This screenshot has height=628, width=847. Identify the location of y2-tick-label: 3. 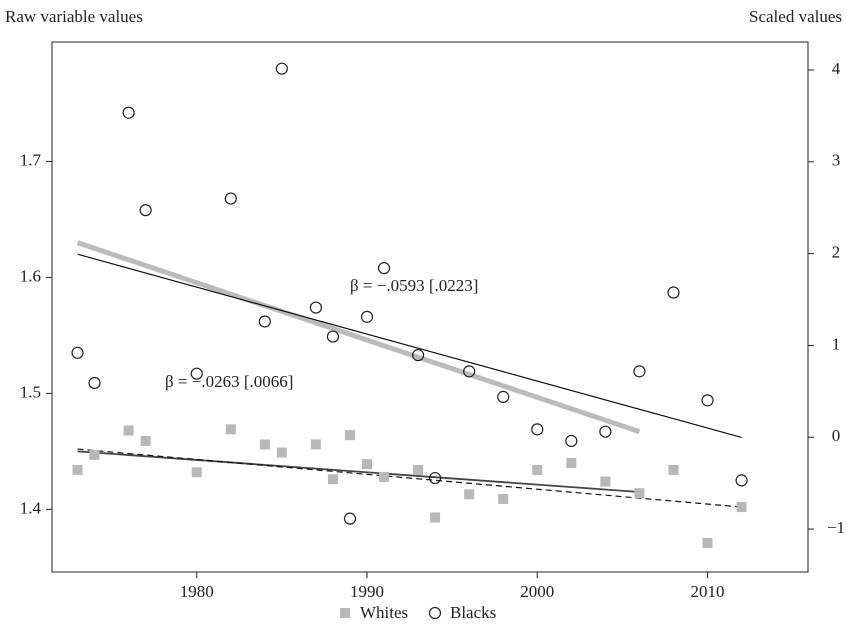
(836, 160).